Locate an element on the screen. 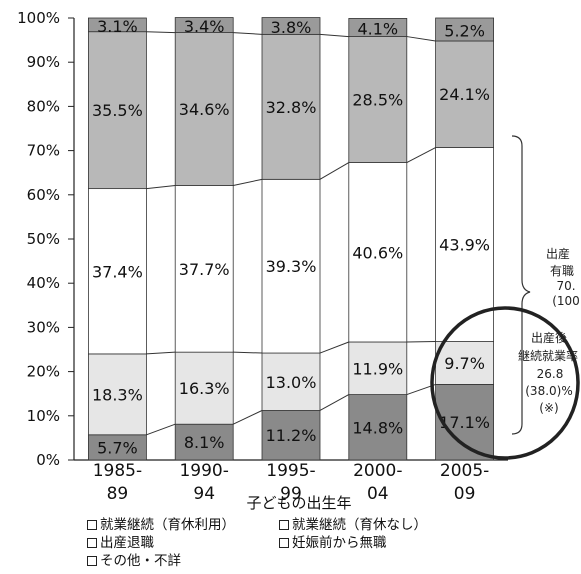  brace-note: (100 is located at coordinates (566, 301).